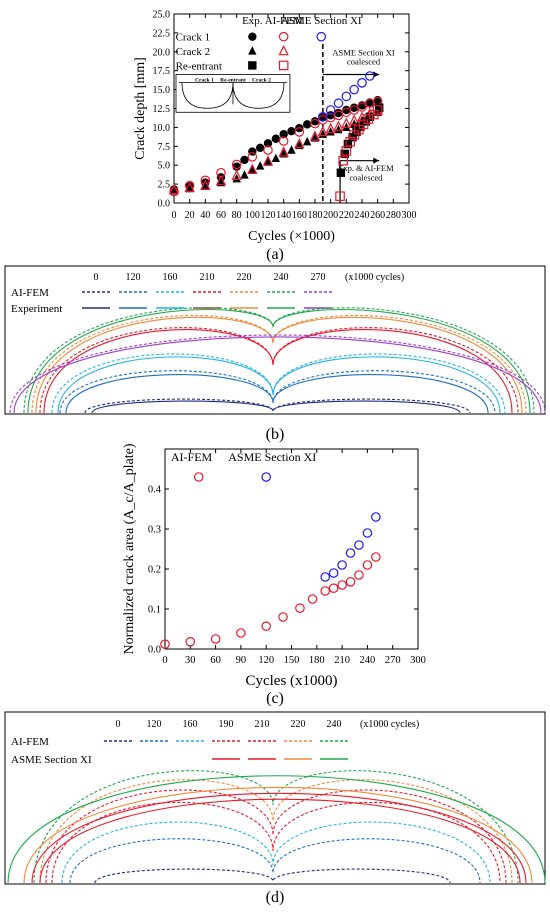 This screenshot has height=913, width=550. I want to click on legend-cycle-label: 0, so click(118, 724).